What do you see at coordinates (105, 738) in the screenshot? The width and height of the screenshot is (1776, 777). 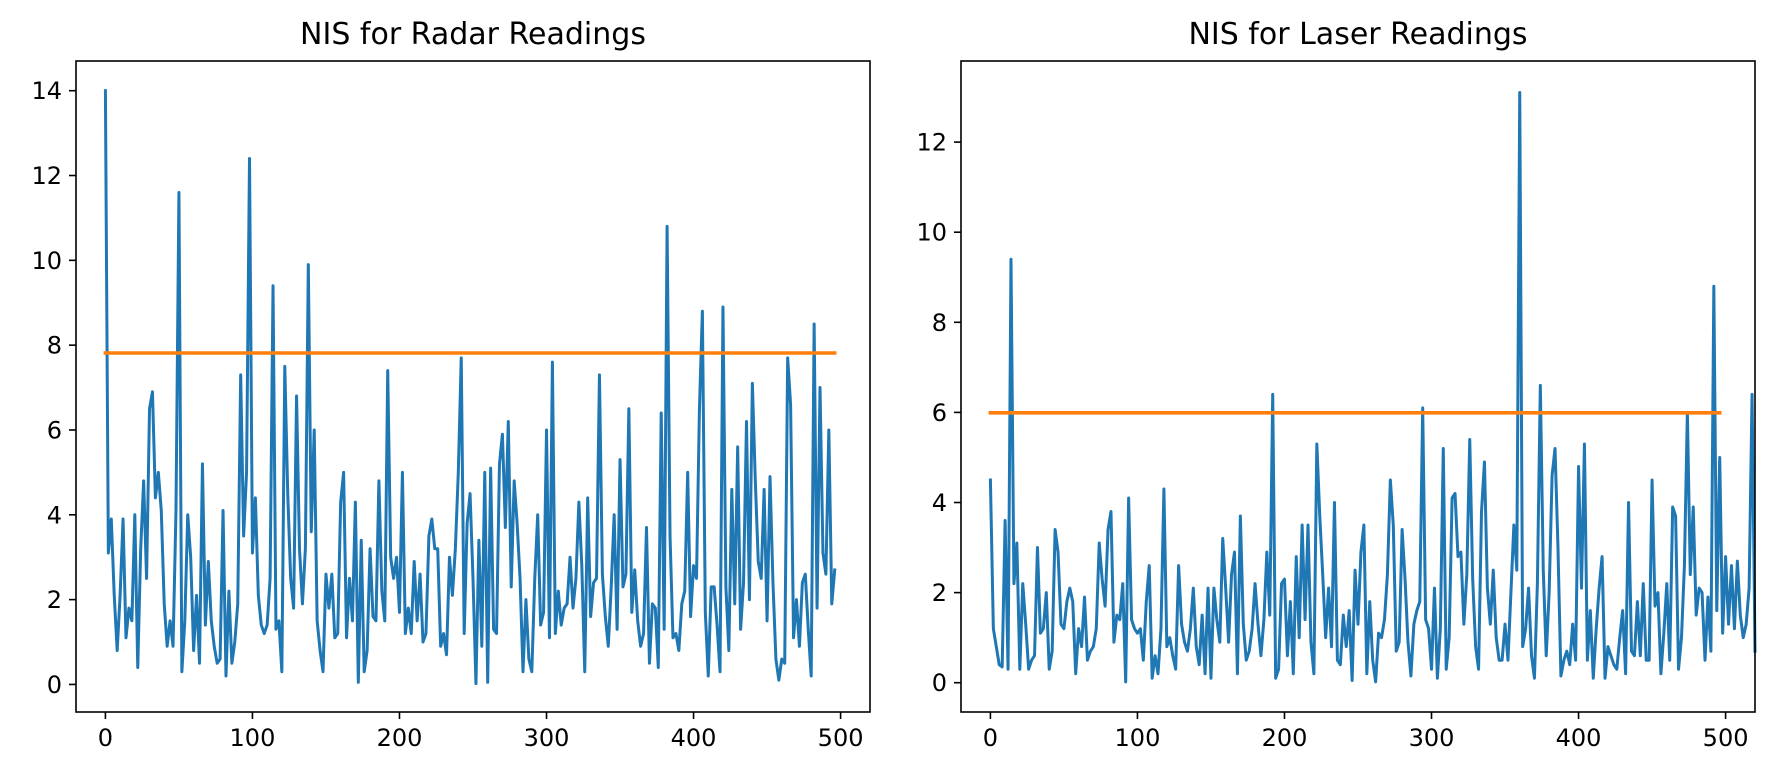 I see `radar-x-tick-label: 0` at bounding box center [105, 738].